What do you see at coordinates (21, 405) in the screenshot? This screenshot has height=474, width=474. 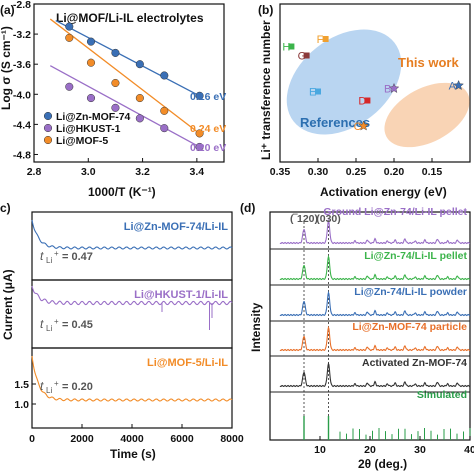 I see `panel-c-ytick-label: 1.0` at bounding box center [21, 405].